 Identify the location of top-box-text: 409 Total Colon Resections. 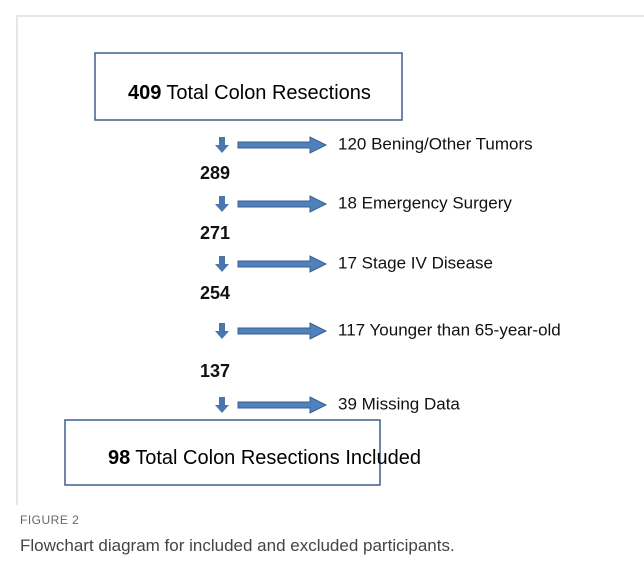
(249, 93).